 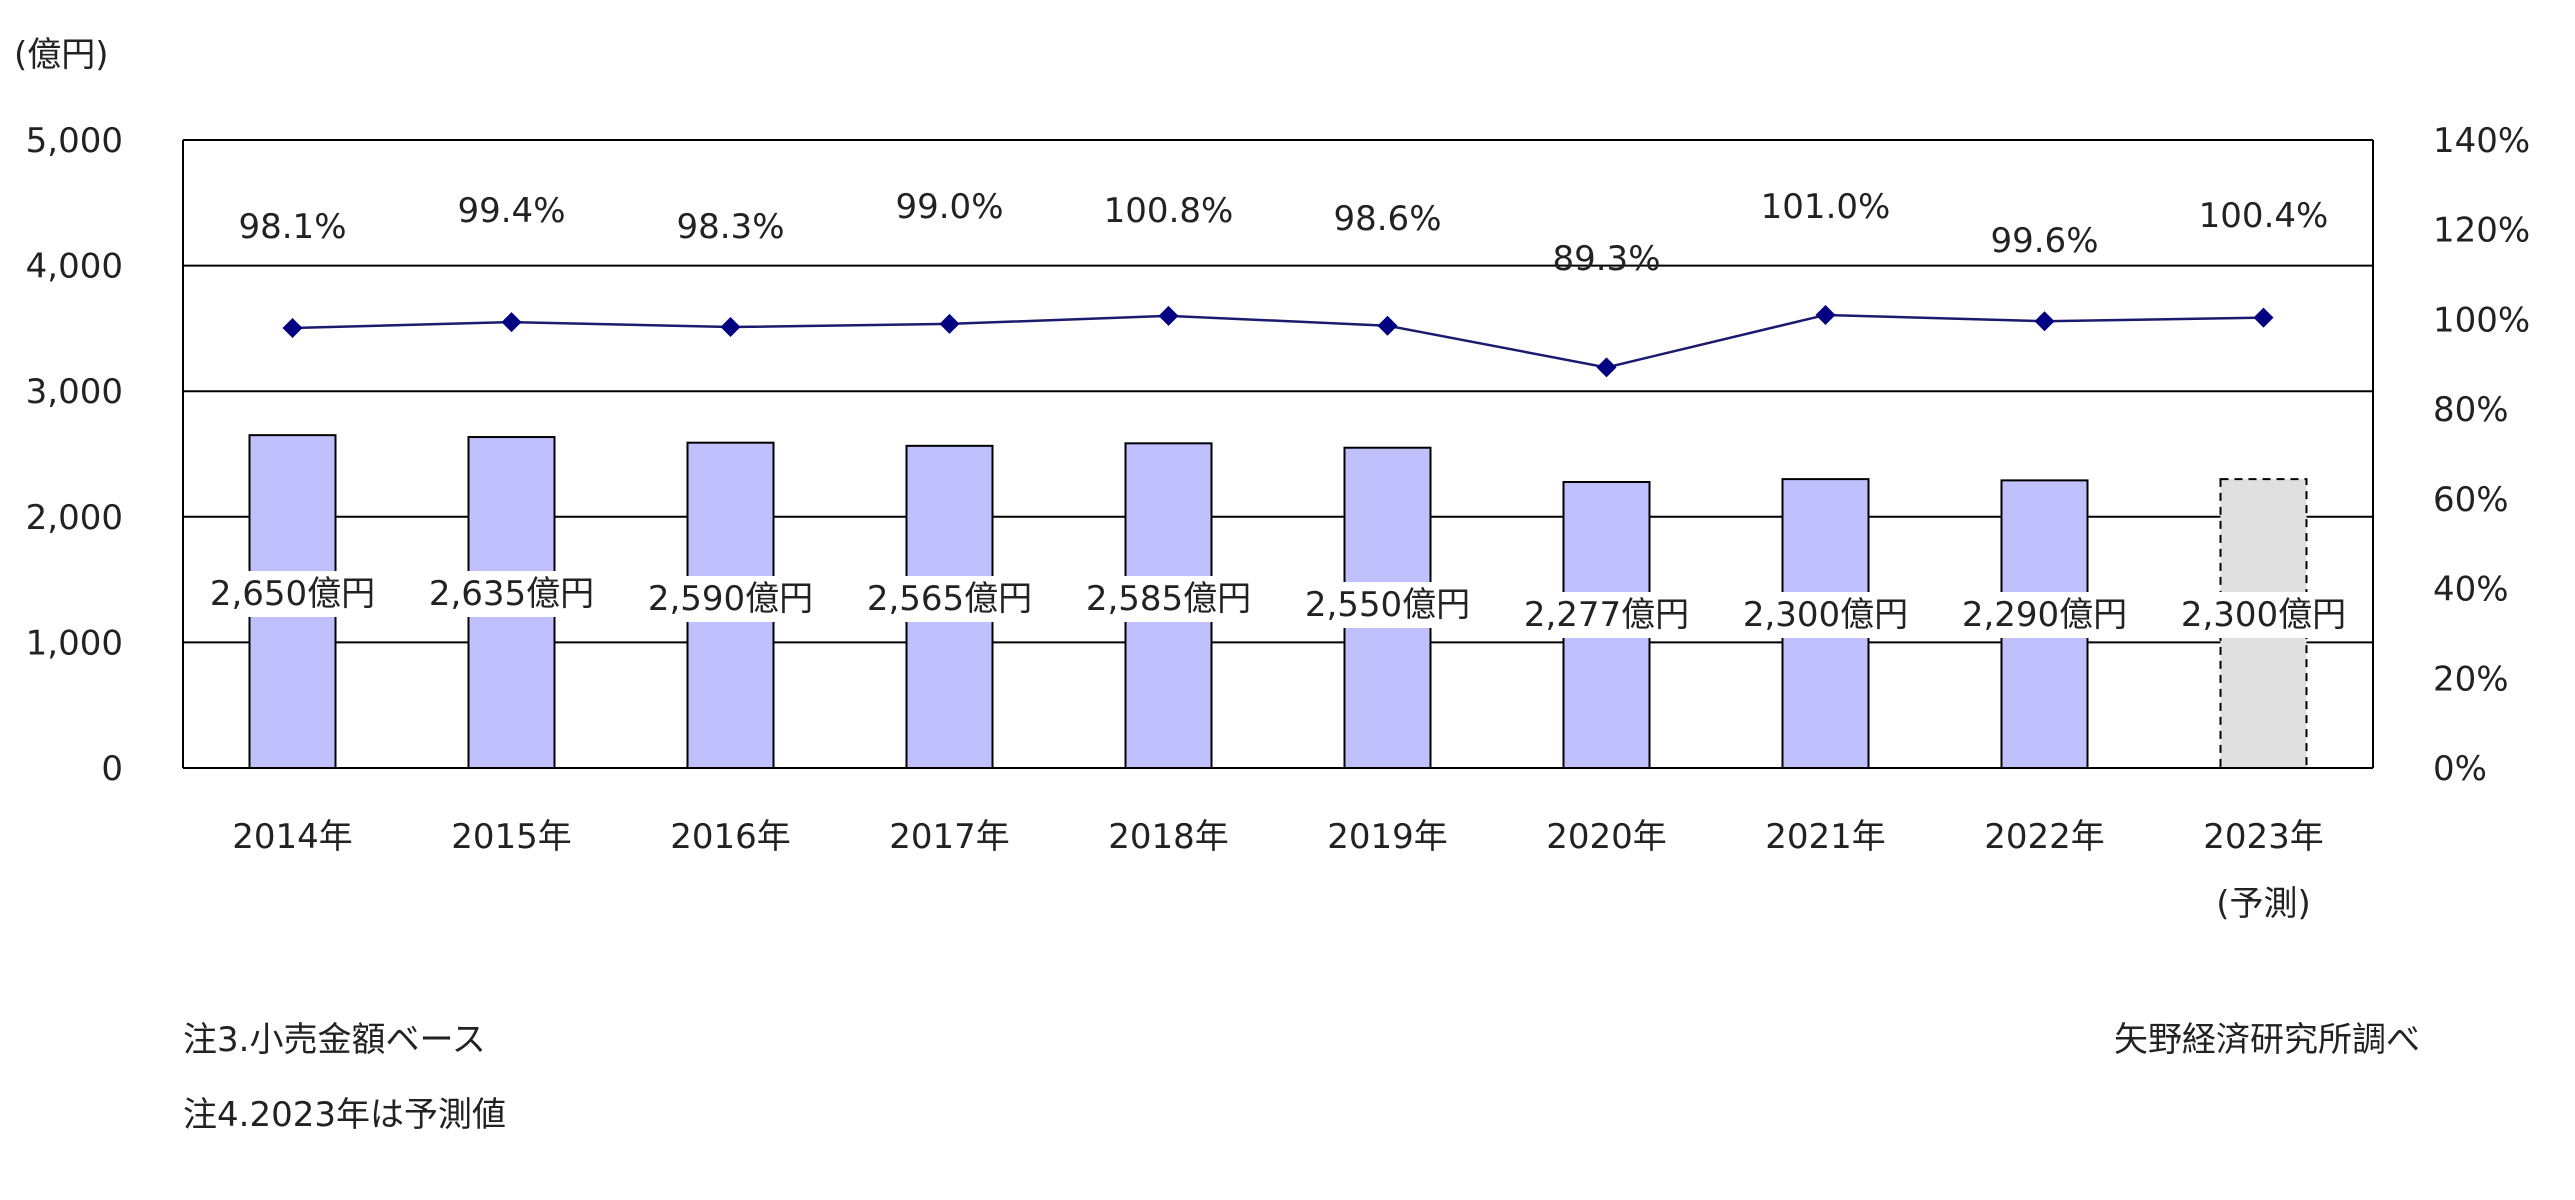 I want to click on ratio-value-label: 100.8%, so click(x=1169, y=211).